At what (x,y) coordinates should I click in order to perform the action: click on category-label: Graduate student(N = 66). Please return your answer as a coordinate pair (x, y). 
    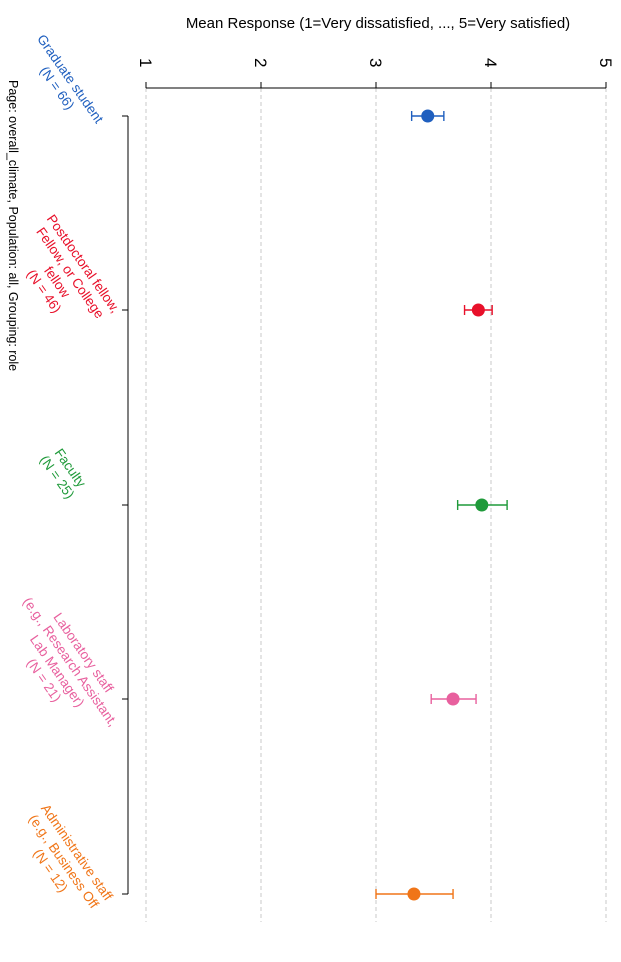
    Looking at the image, I should click on (63, 83).